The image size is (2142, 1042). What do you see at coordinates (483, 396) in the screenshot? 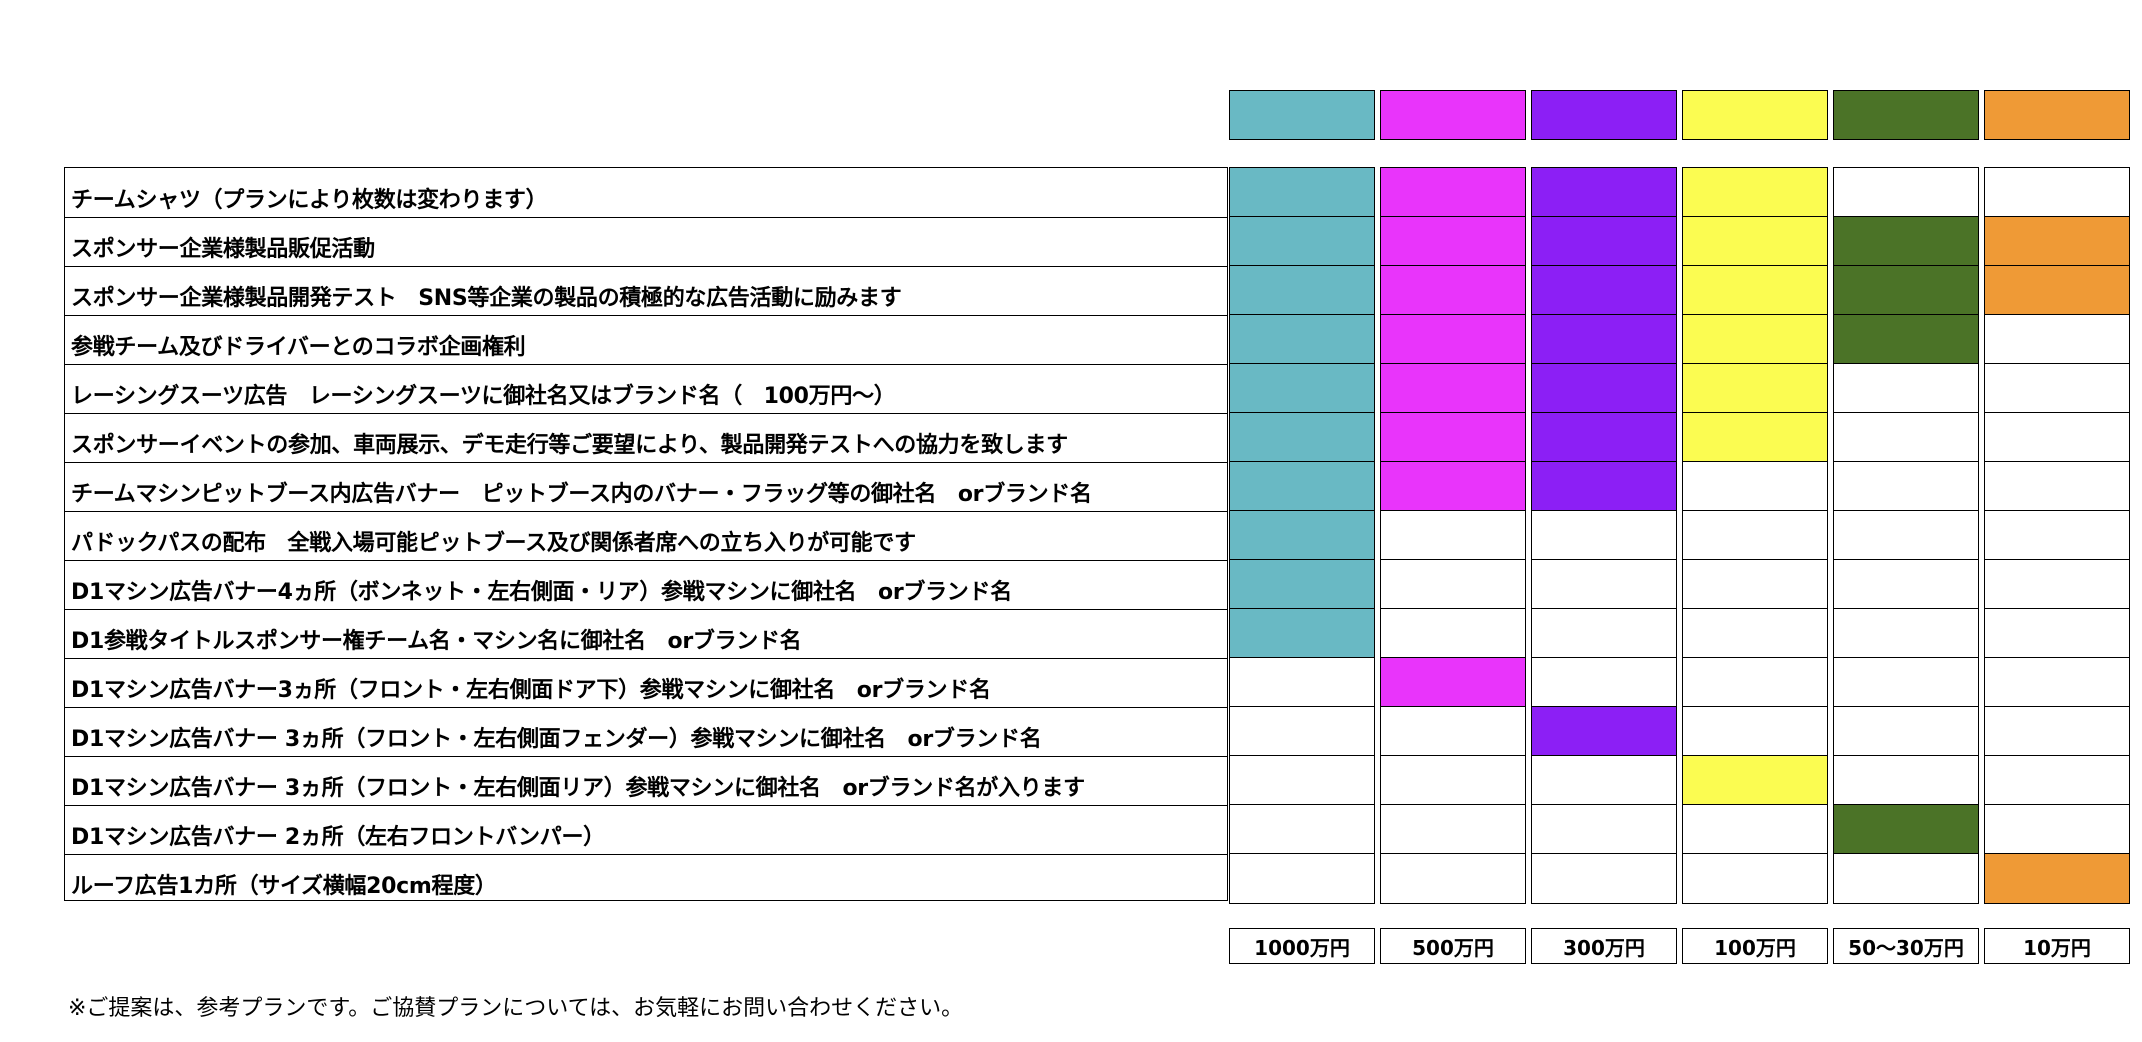
I see `benefit-label: レーシングスーツ広告 レーシングスーツに御社名又はブランド名（ 100万円～）` at bounding box center [483, 396].